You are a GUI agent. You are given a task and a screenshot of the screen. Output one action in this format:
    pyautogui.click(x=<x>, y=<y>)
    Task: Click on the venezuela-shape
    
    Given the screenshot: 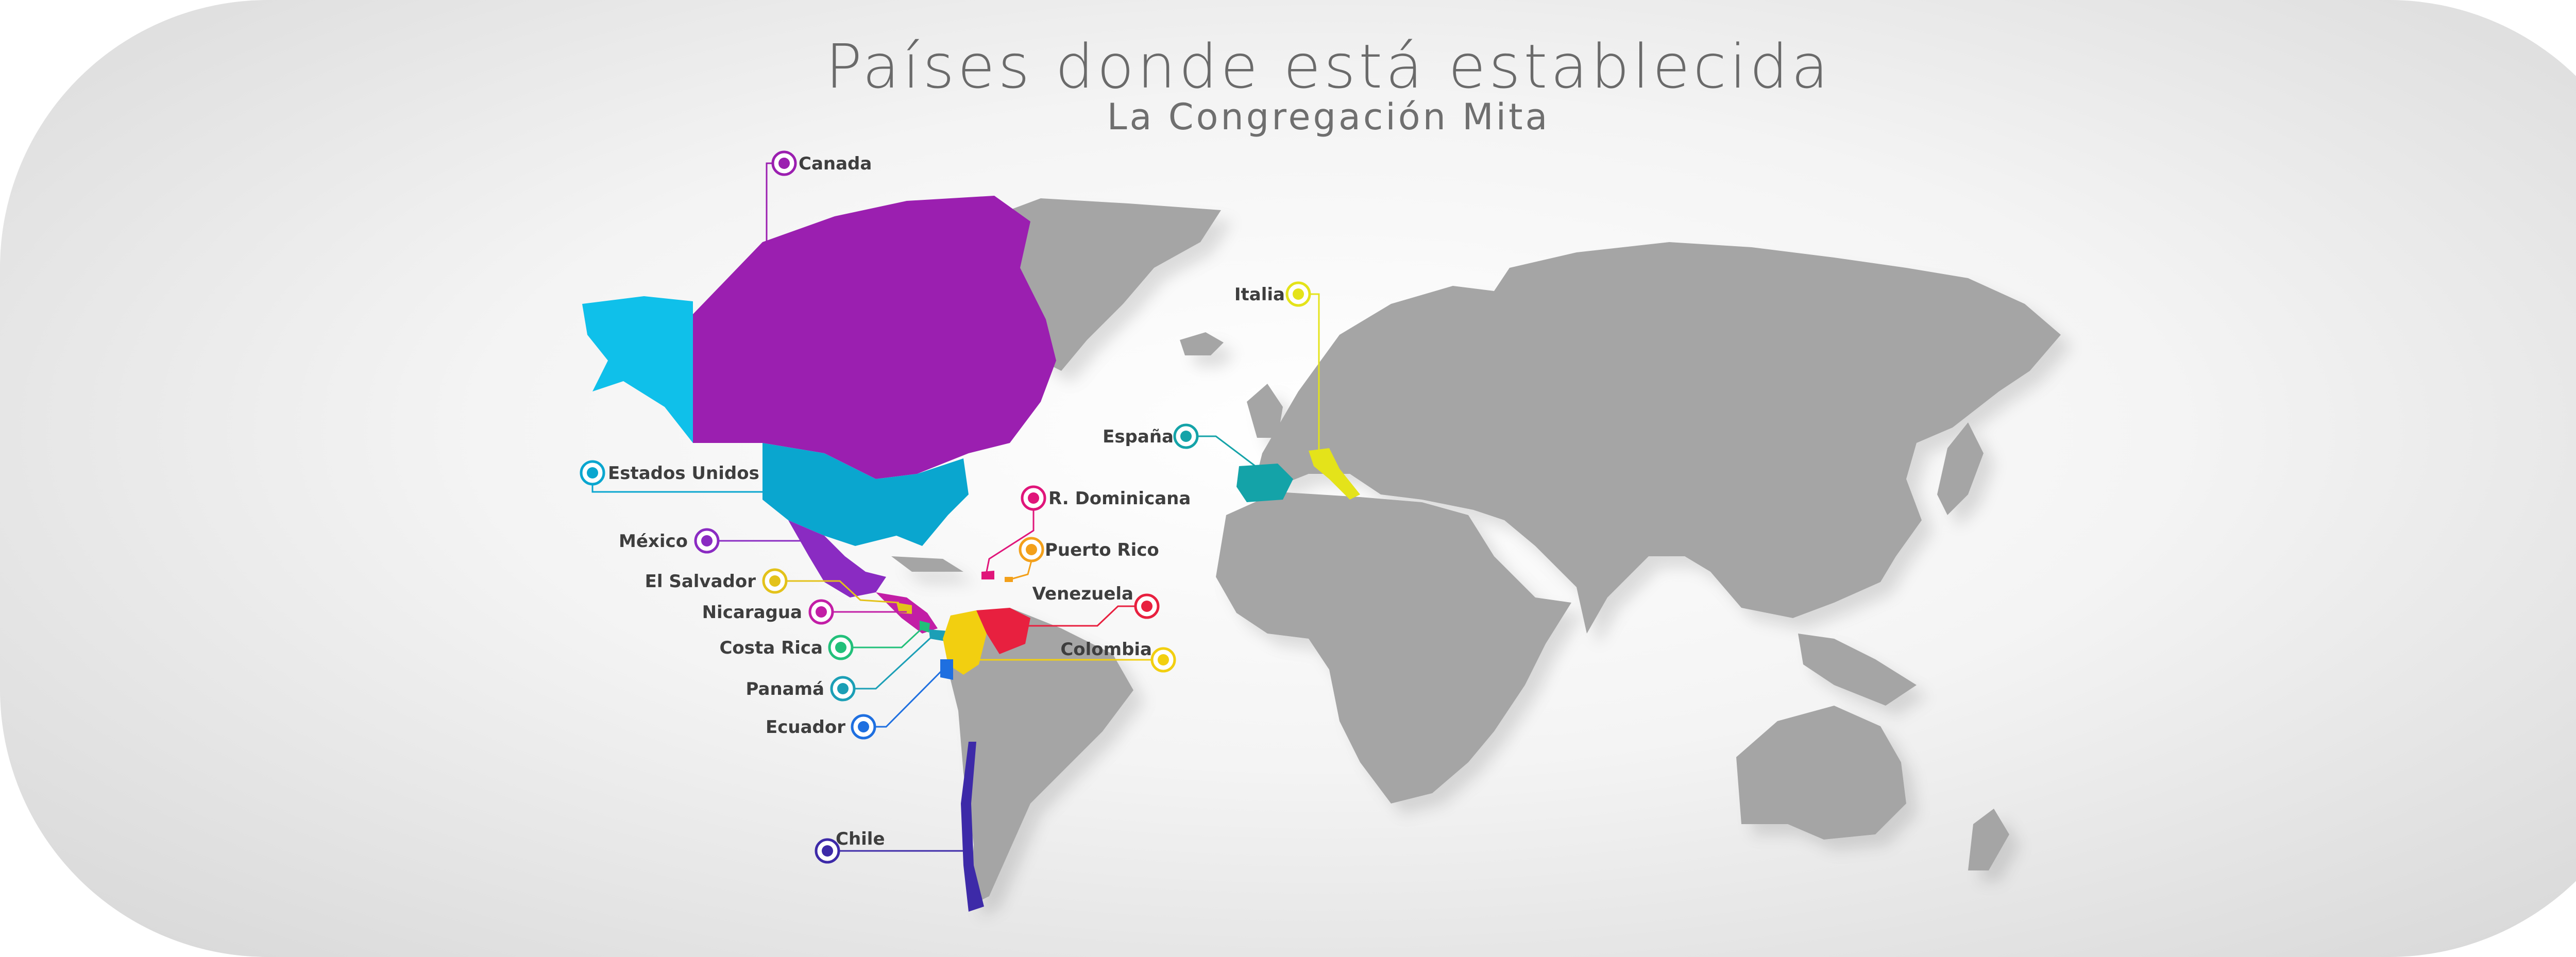 What is the action you would take?
    pyautogui.click(x=1003, y=631)
    